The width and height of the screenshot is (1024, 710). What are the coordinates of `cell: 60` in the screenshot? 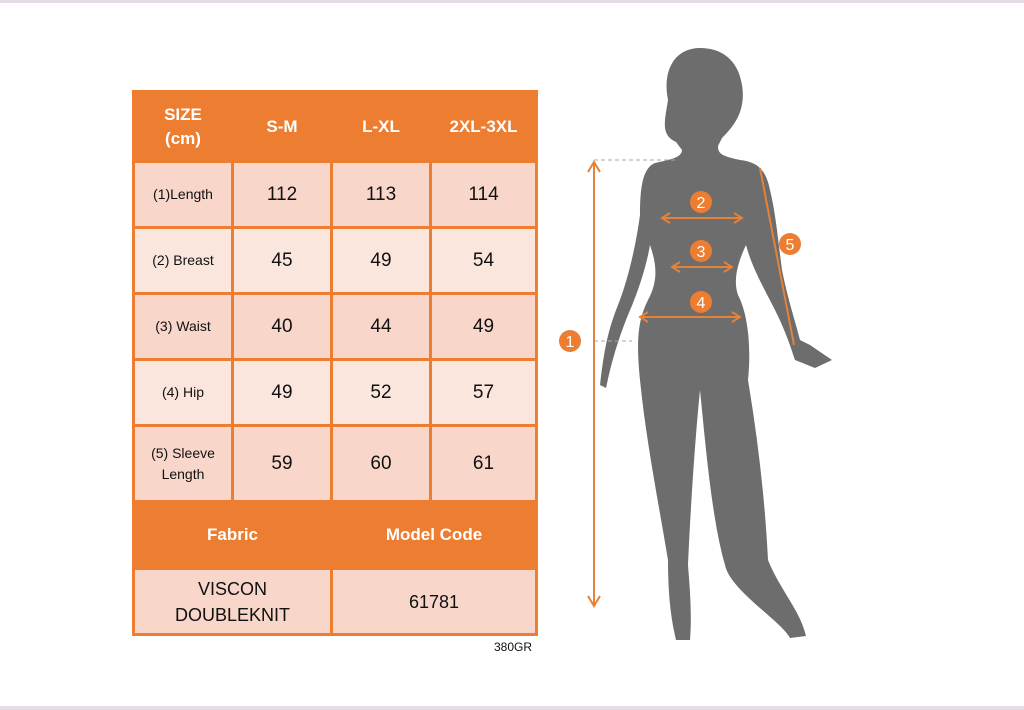 It's located at (381, 463).